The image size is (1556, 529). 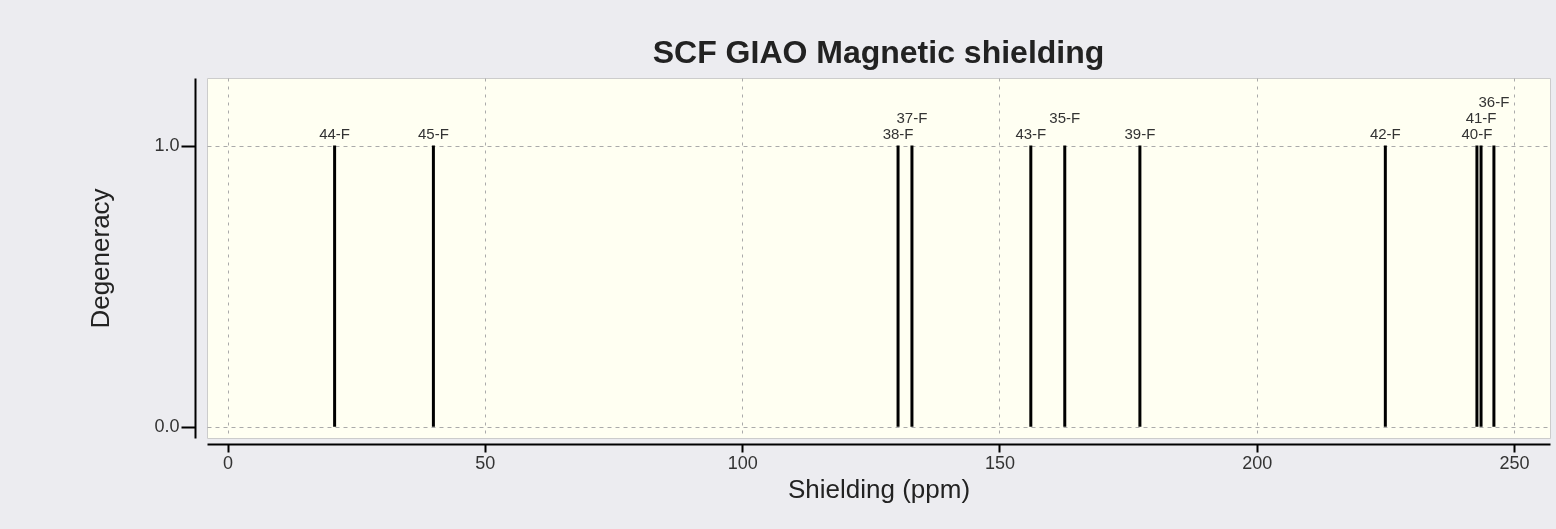 What do you see at coordinates (335, 133) in the screenshot?
I see `annotation: 44-F` at bounding box center [335, 133].